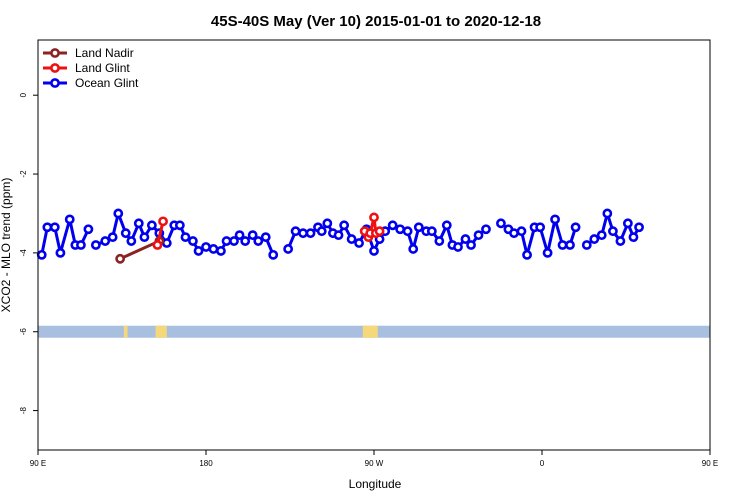  What do you see at coordinates (120, 258) in the screenshot?
I see `land-nadir-point` at bounding box center [120, 258].